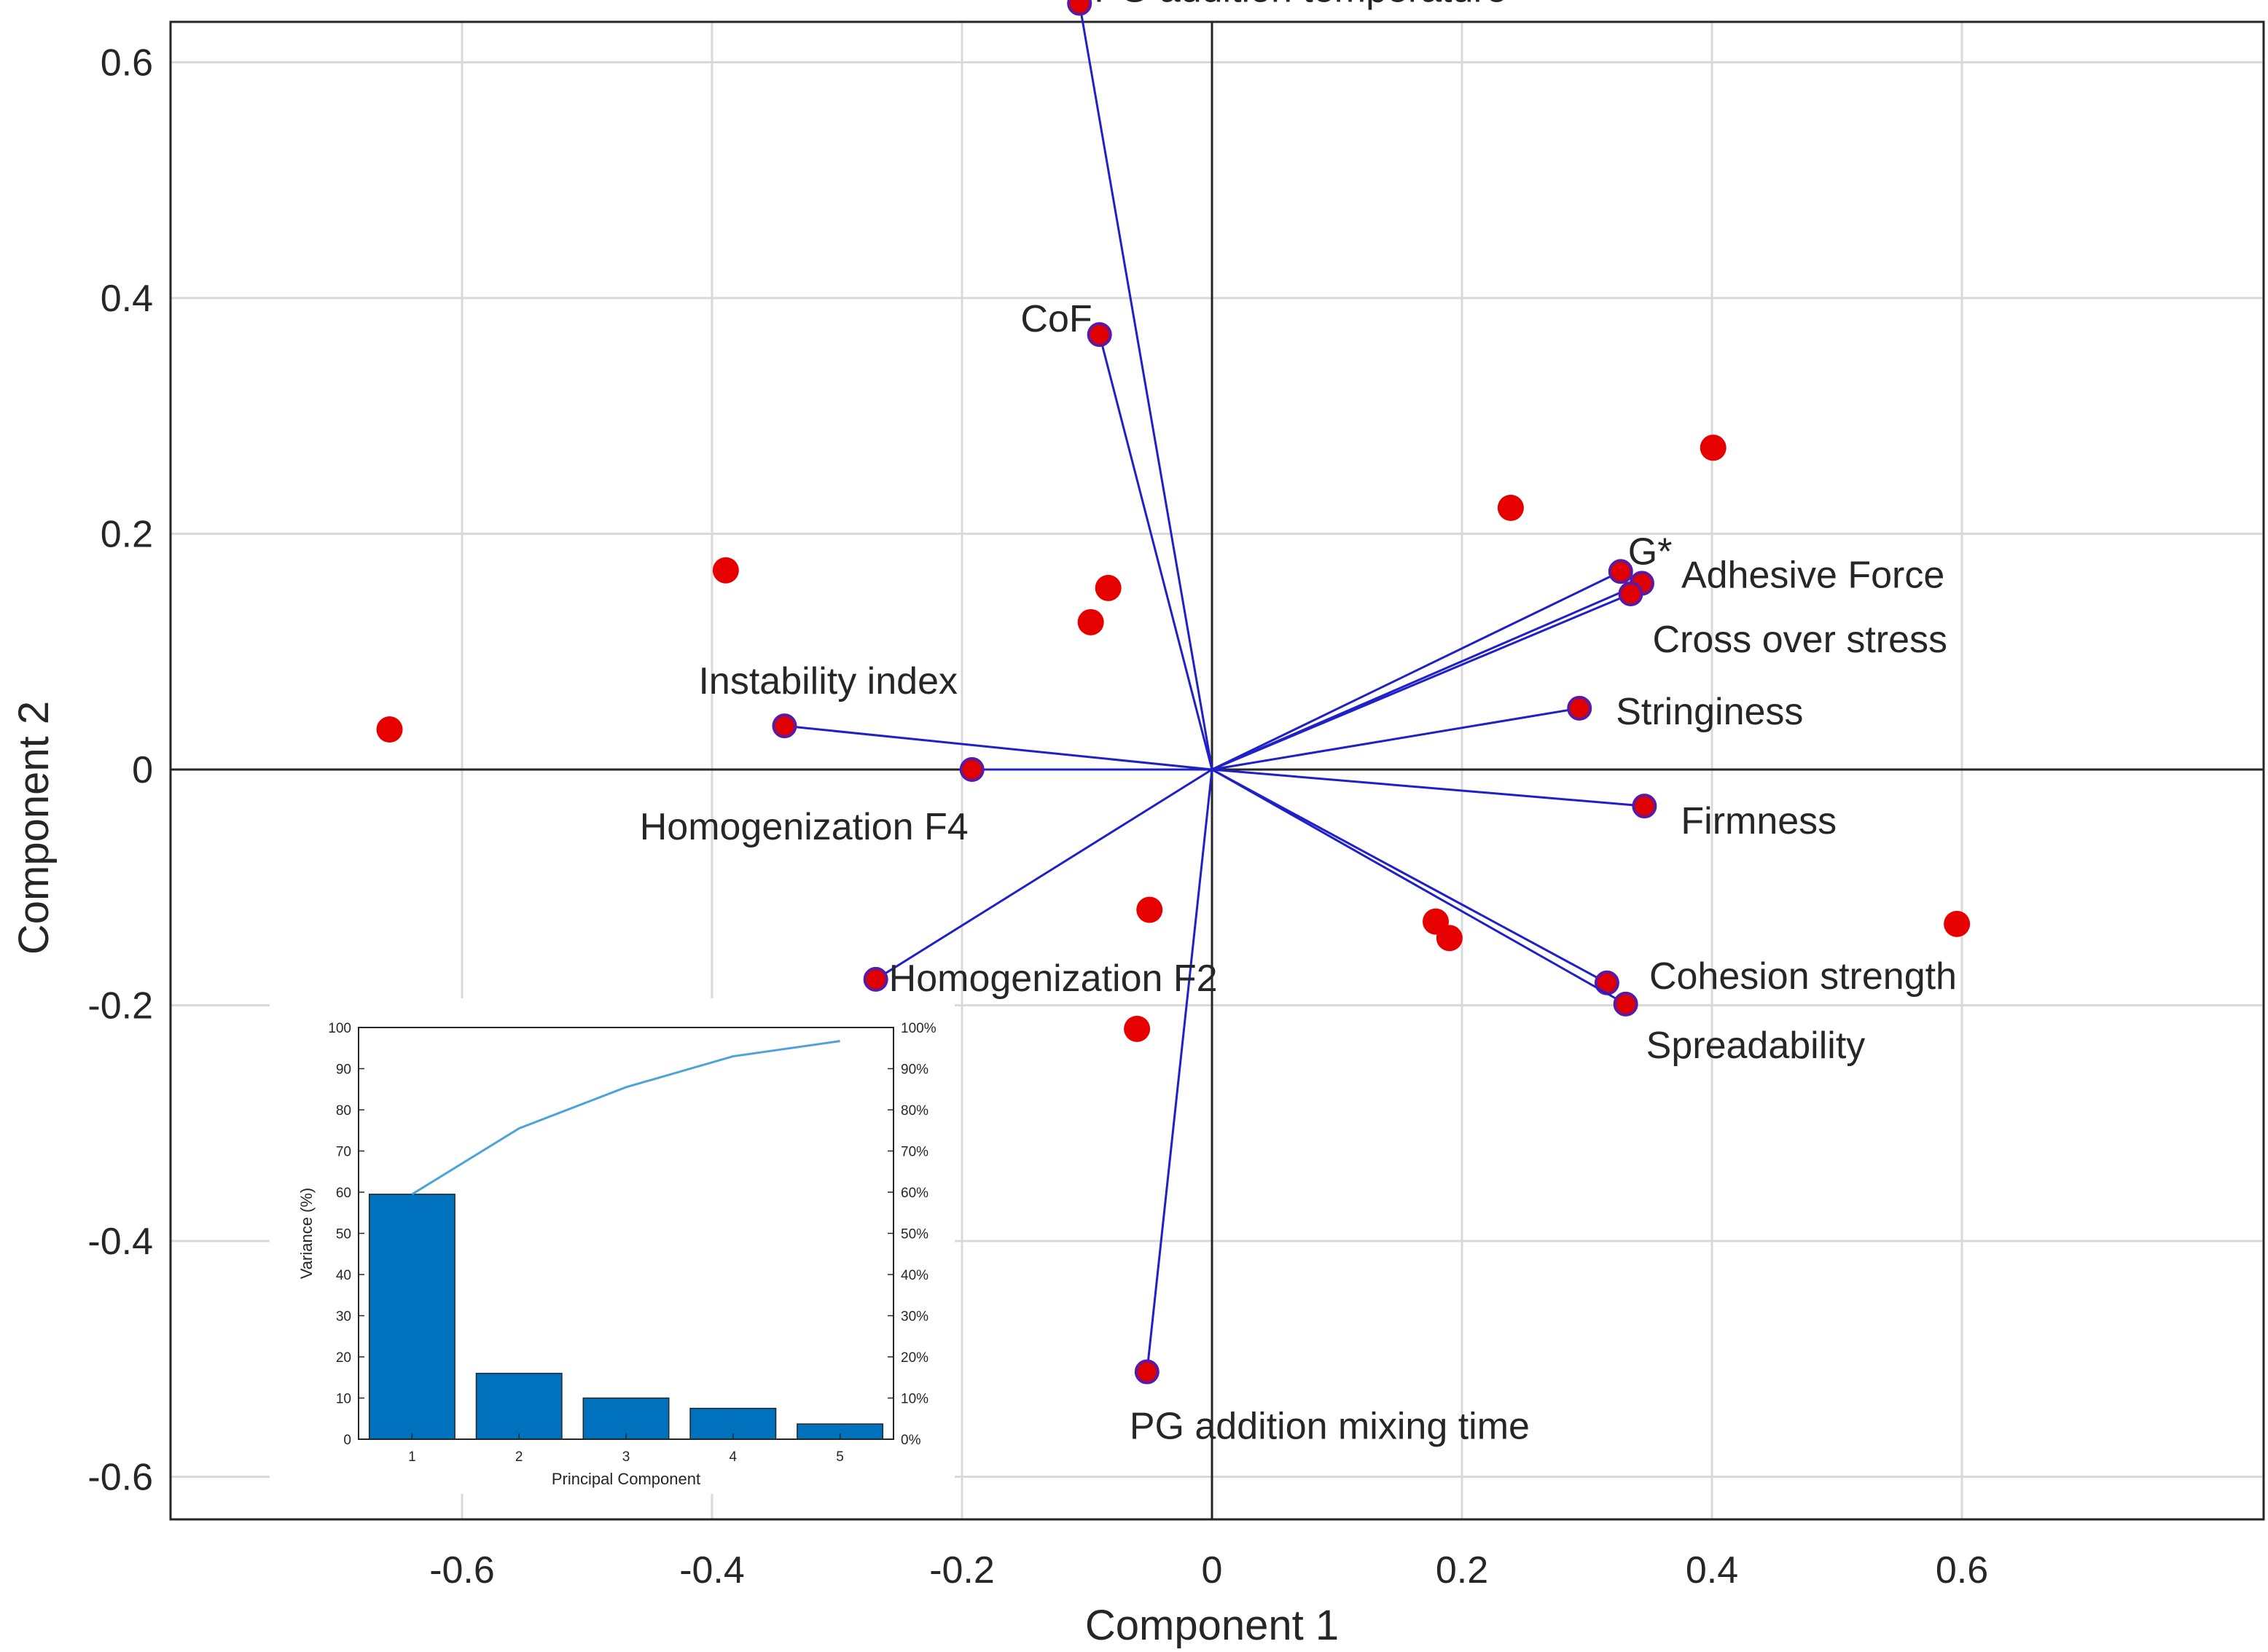  Describe the element at coordinates (1803, 977) in the screenshot. I see `loading-label: Cohesion strength` at that location.